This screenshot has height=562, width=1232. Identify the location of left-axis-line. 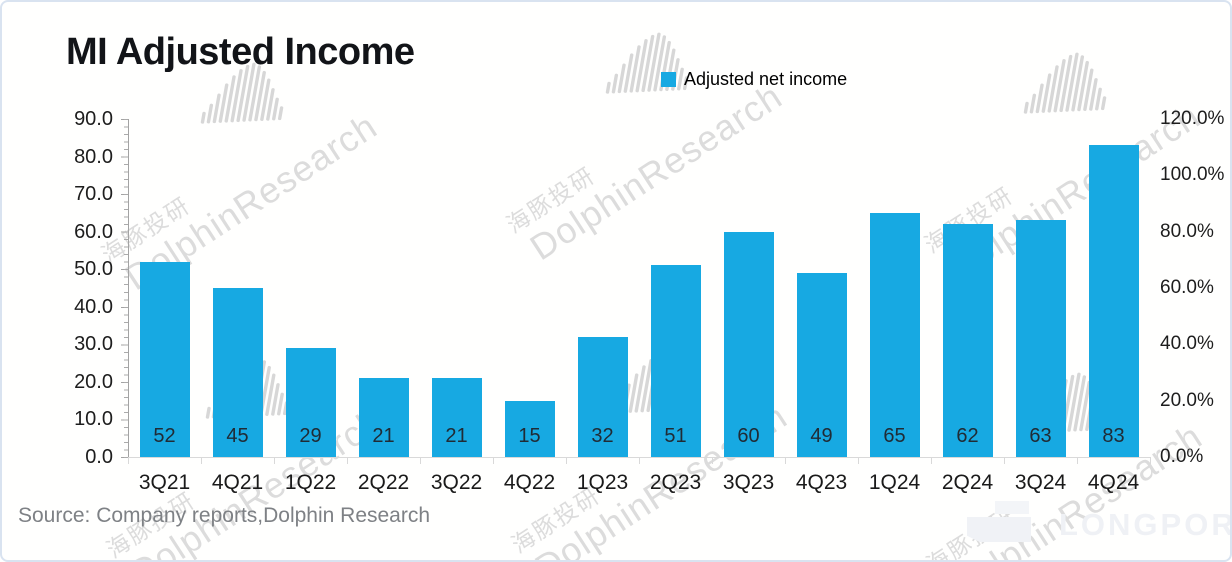
(128, 288).